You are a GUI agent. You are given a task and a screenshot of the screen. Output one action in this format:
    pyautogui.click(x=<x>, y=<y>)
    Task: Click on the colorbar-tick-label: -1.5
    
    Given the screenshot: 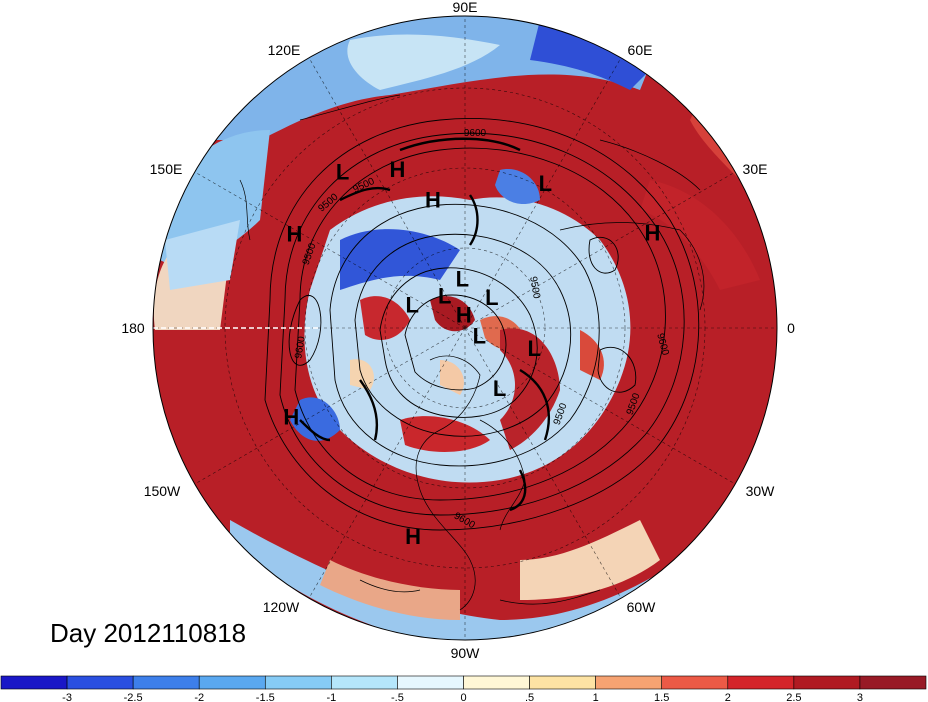 What is the action you would take?
    pyautogui.click(x=265, y=697)
    